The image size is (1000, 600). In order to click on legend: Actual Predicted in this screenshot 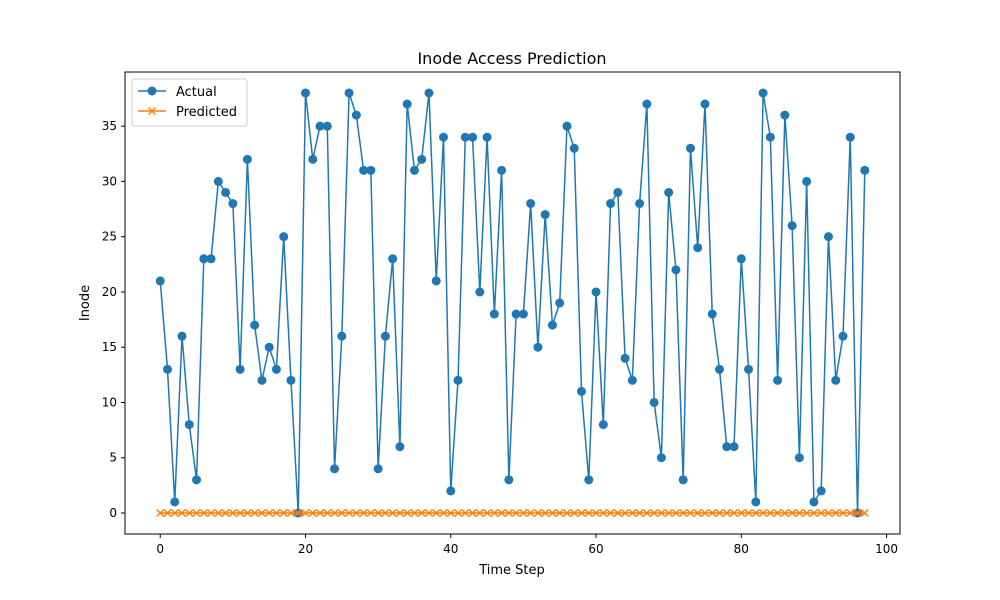, I will do `click(189, 102)`.